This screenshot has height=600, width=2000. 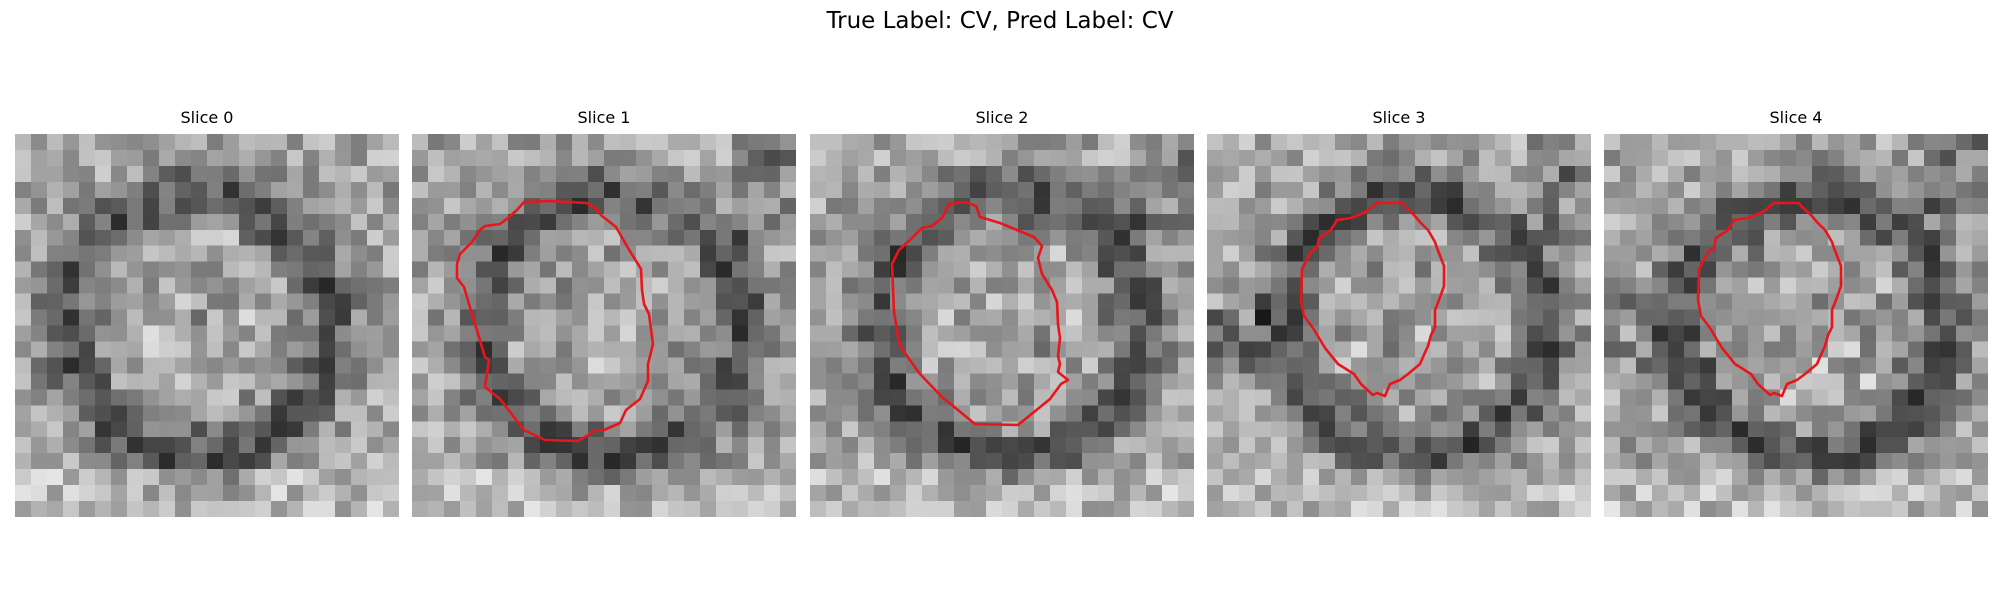 I want to click on slice-panel-0: Slice 0, so click(x=207, y=312).